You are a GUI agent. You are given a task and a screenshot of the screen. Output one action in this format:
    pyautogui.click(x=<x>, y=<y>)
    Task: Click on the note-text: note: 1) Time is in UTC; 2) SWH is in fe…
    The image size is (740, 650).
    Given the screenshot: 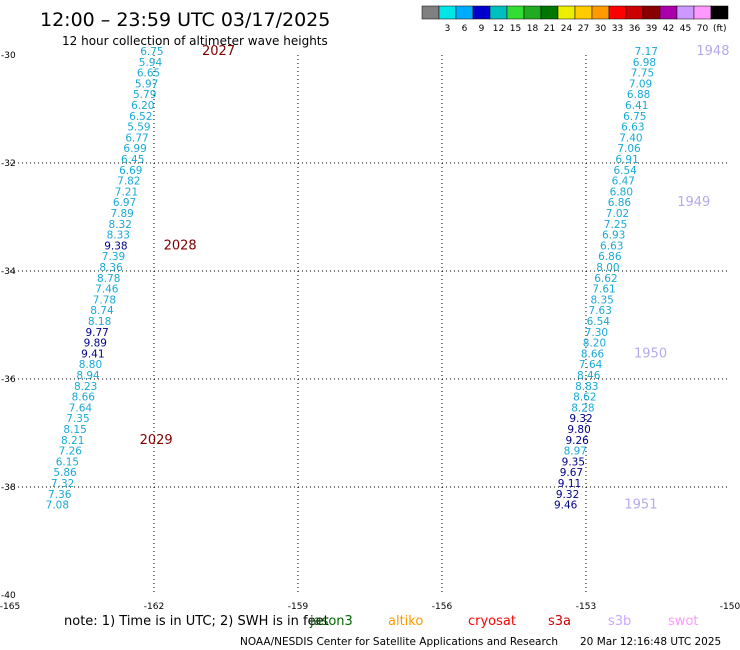 What is the action you would take?
    pyautogui.click(x=196, y=621)
    